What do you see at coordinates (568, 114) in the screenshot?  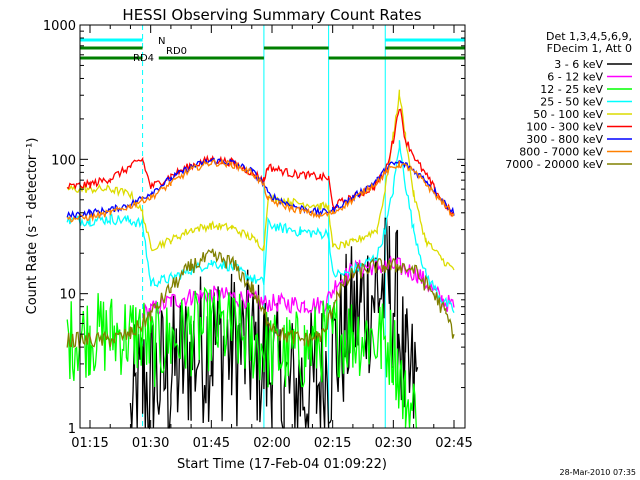 I see `legend-label: 50 - 100 keV` at bounding box center [568, 114].